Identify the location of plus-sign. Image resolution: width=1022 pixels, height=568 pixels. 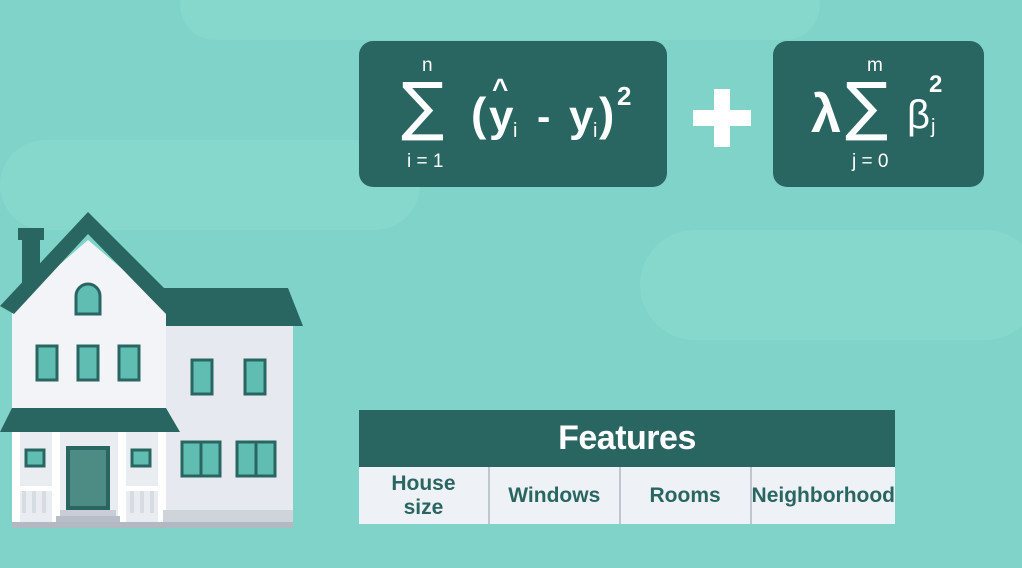
(722, 118).